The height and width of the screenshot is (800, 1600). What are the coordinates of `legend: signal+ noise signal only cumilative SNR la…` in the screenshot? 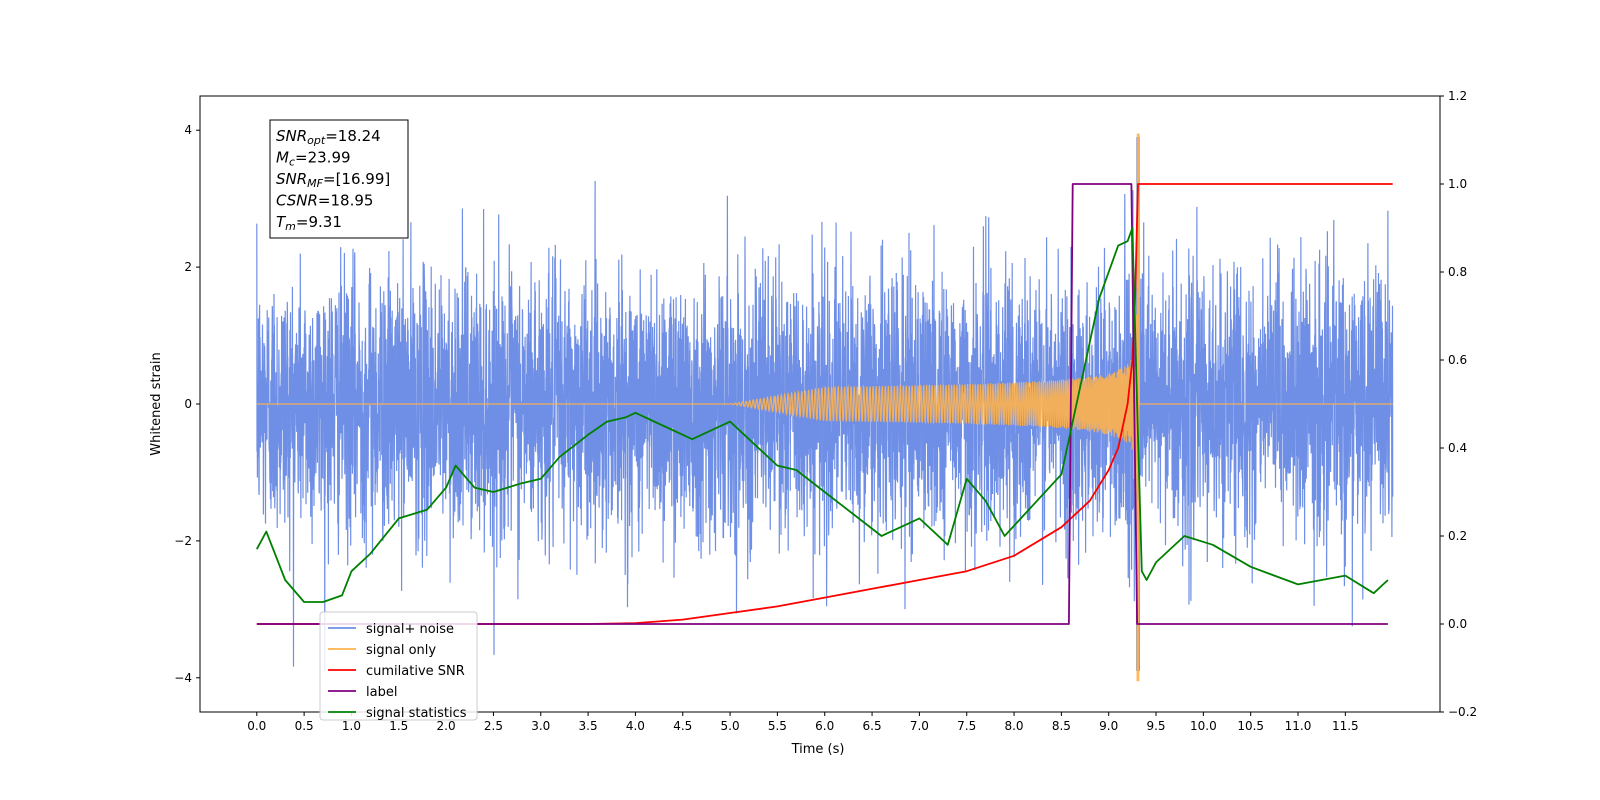 It's located at (398, 666).